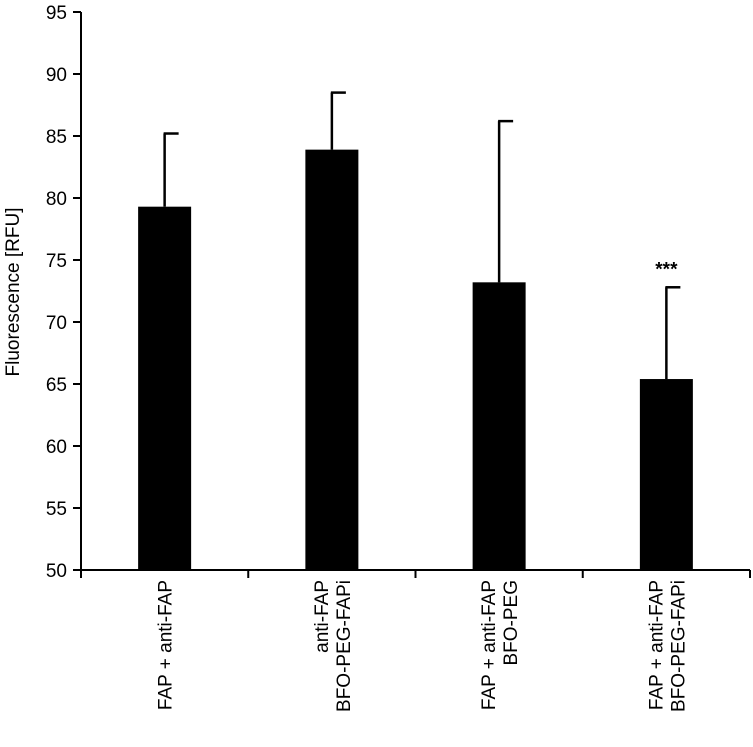  What do you see at coordinates (511, 623) in the screenshot?
I see `x-category-label: BFO-PEG` at bounding box center [511, 623].